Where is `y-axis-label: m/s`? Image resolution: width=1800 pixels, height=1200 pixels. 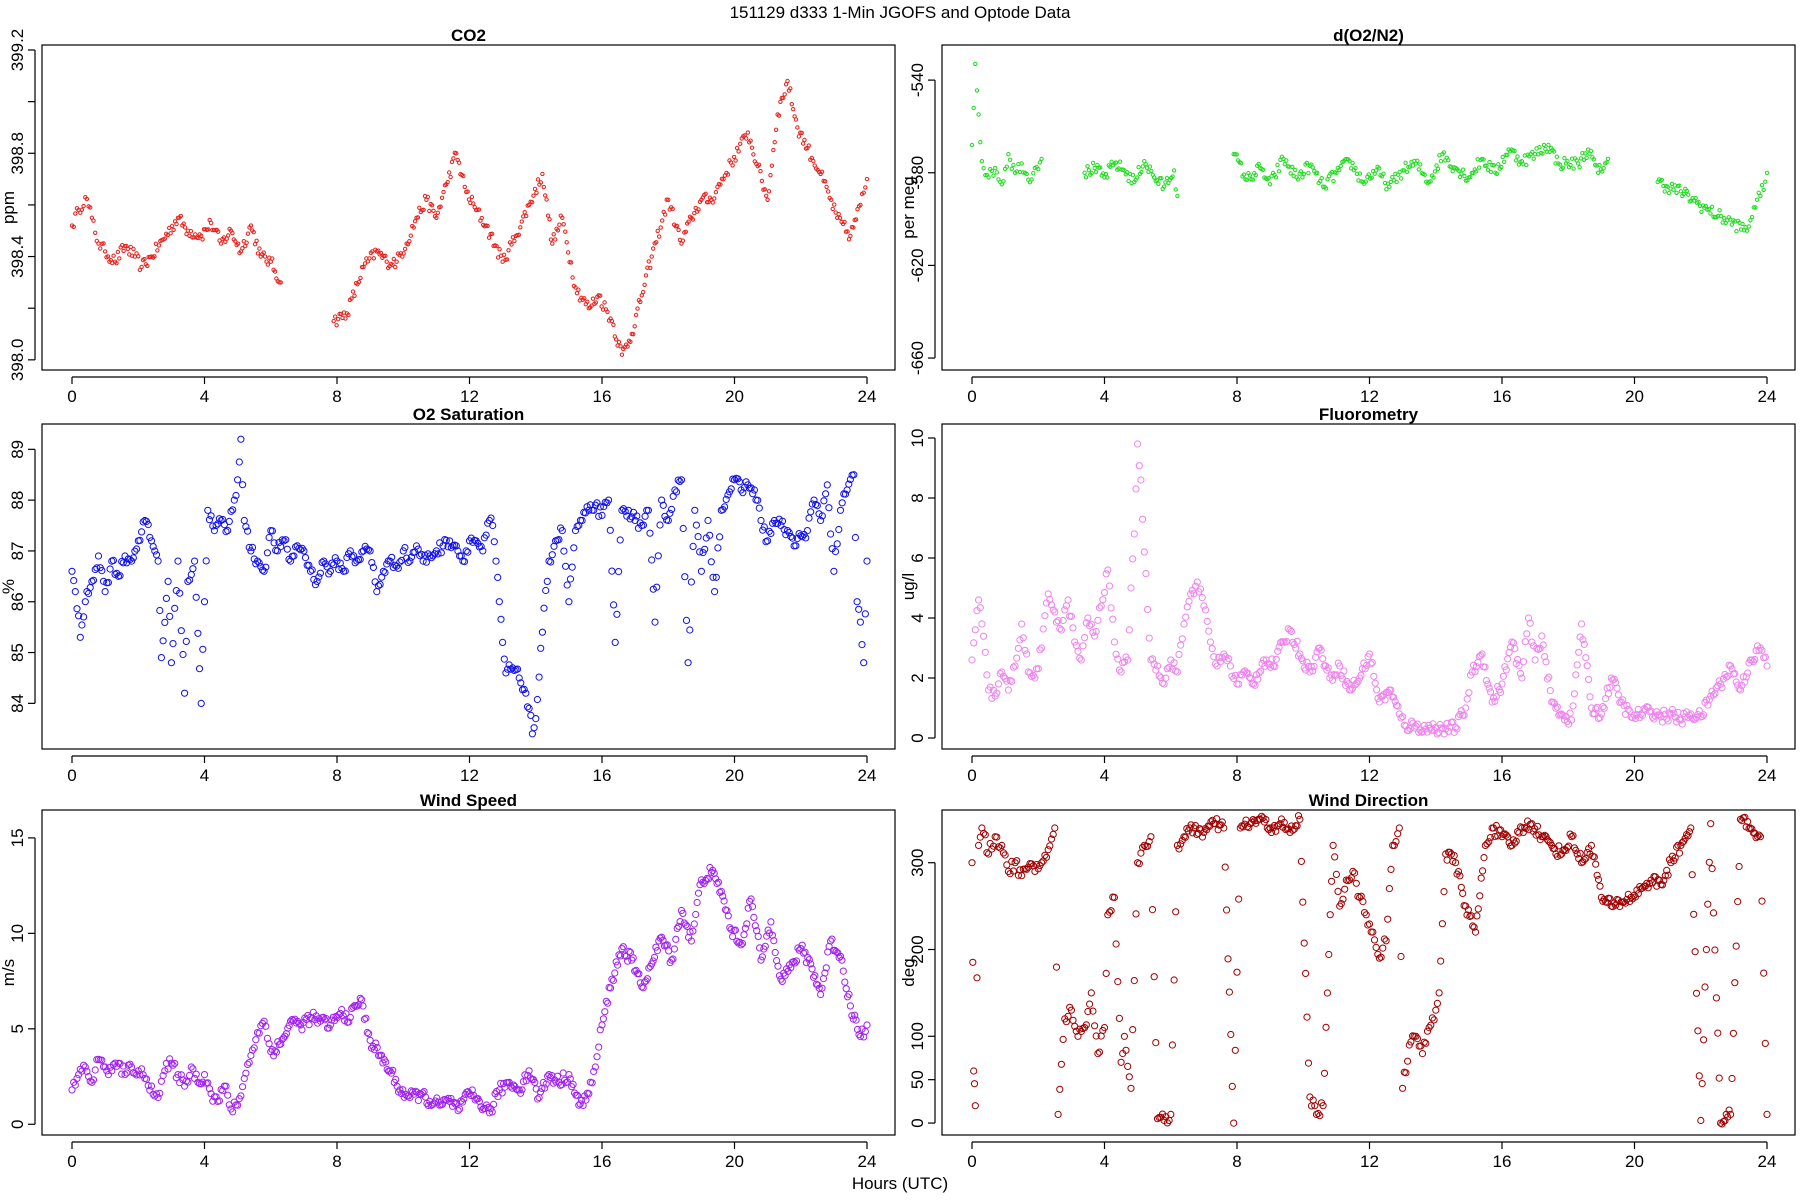
y-axis-label: m/s is located at coordinates (9, 972).